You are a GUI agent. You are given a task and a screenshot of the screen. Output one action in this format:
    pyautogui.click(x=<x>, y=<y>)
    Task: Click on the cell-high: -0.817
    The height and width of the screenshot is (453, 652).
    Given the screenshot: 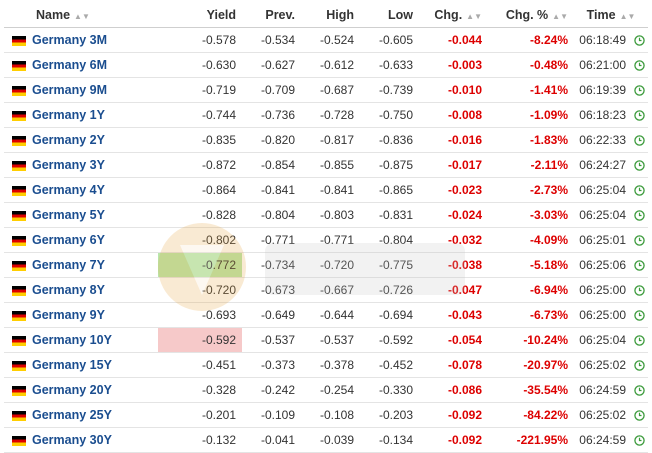 What is the action you would take?
    pyautogui.click(x=331, y=140)
    